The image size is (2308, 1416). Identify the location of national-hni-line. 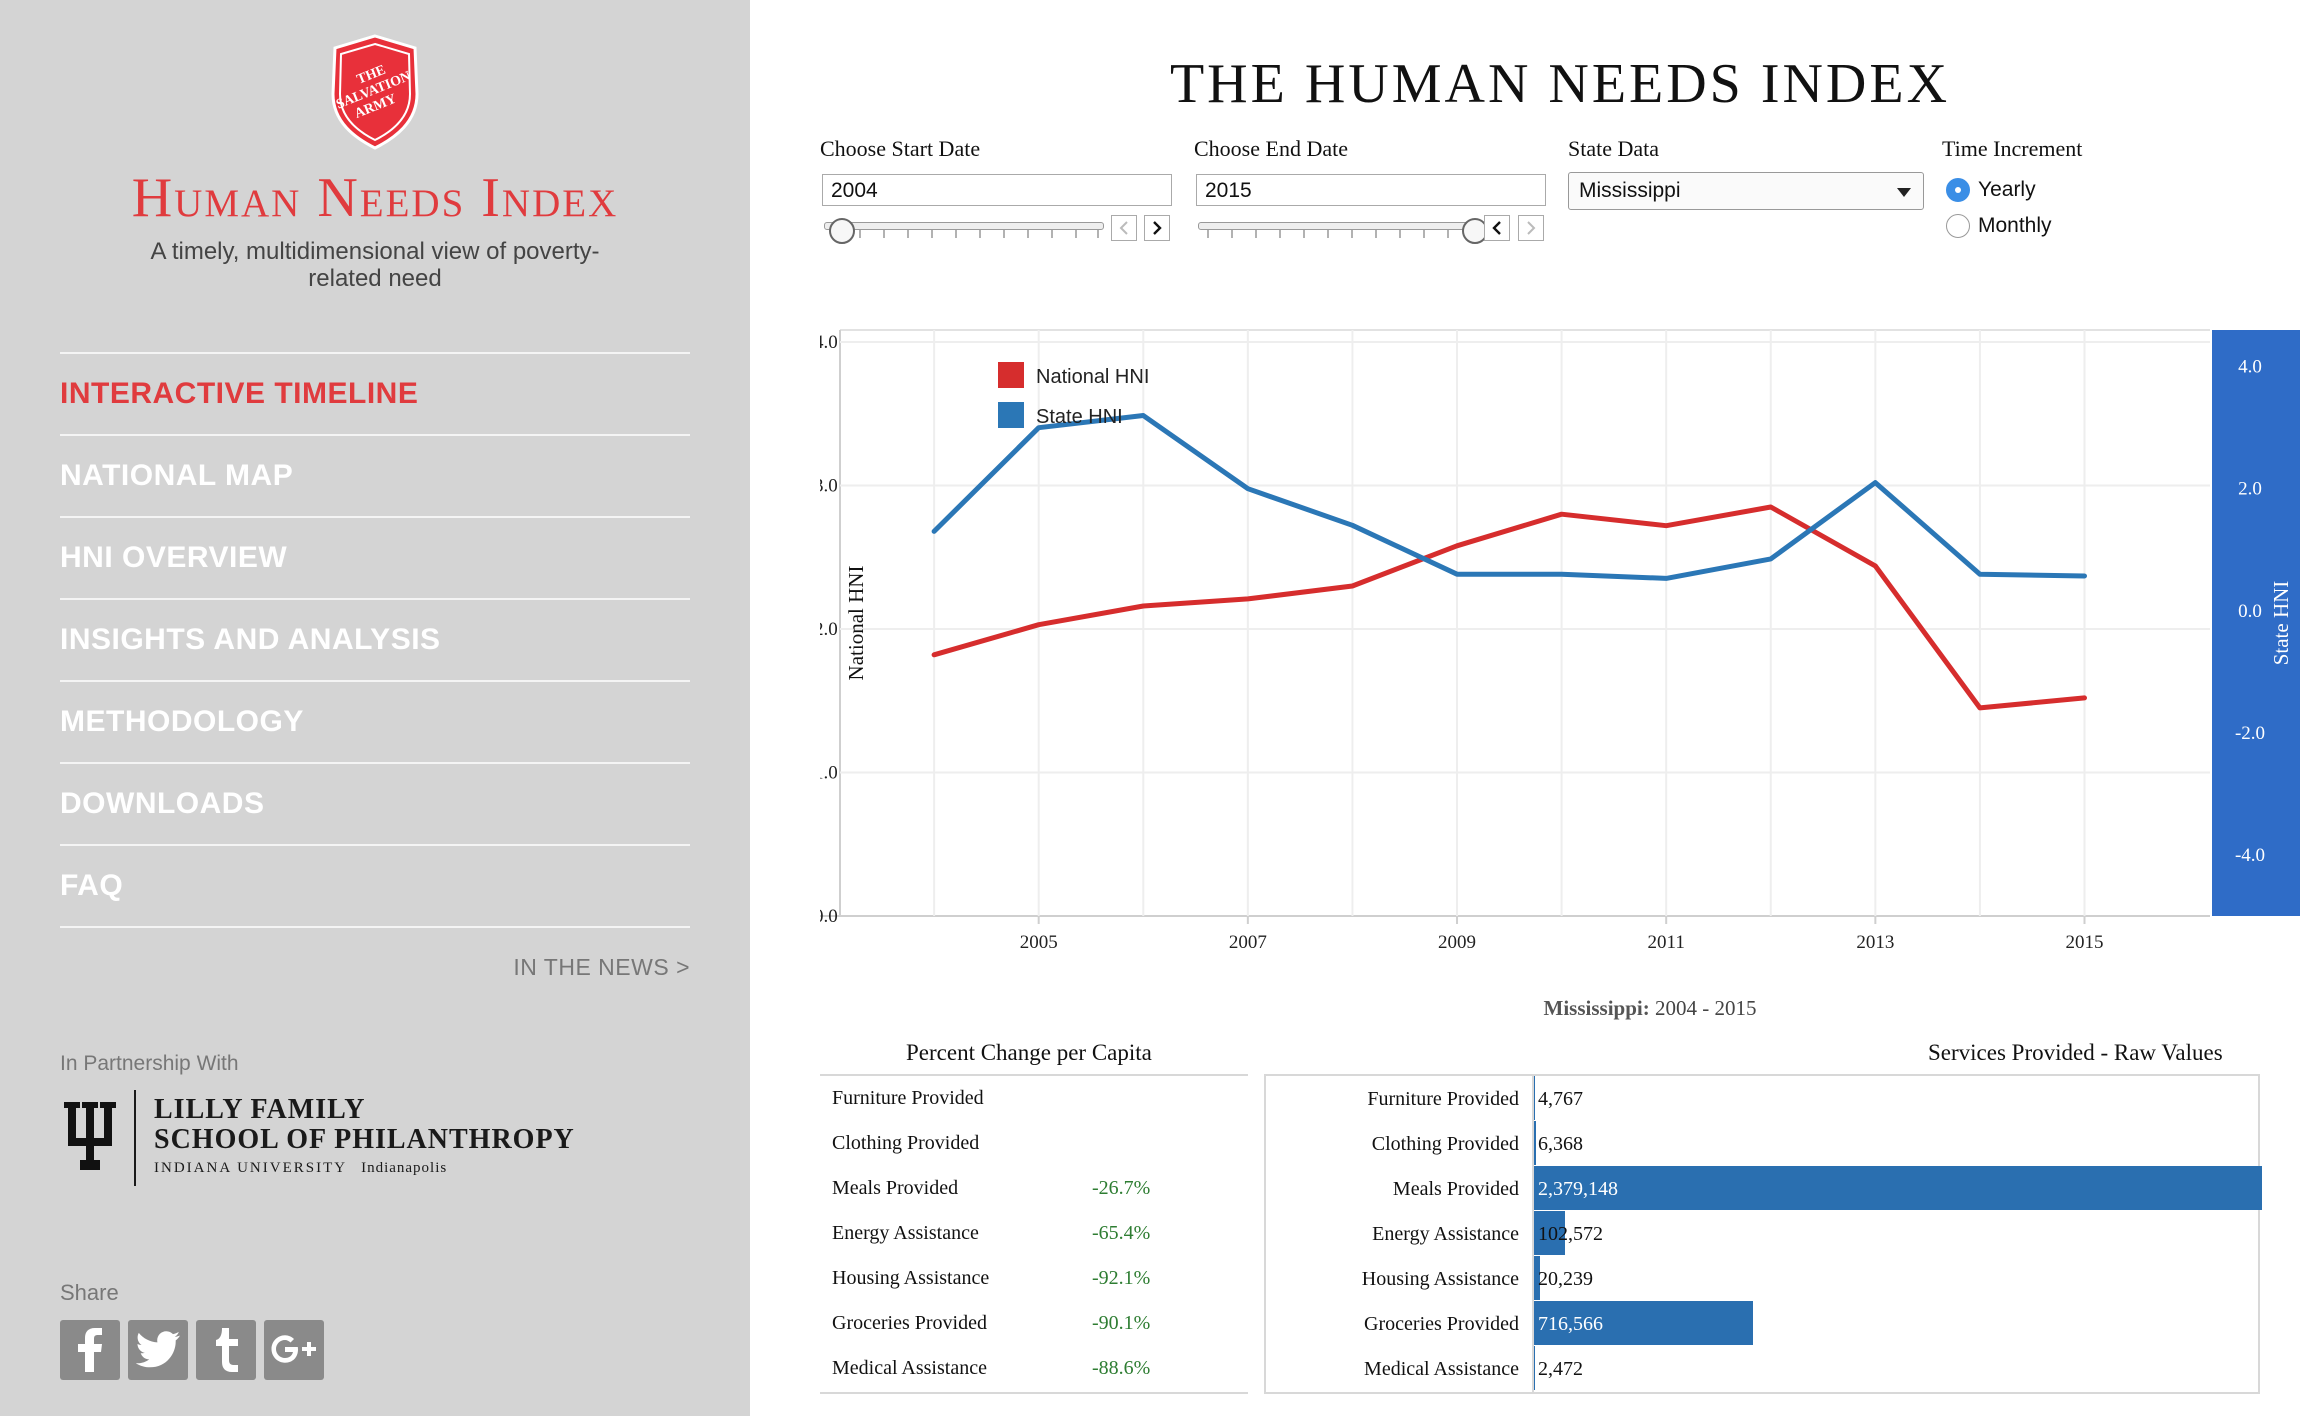
(1509, 607).